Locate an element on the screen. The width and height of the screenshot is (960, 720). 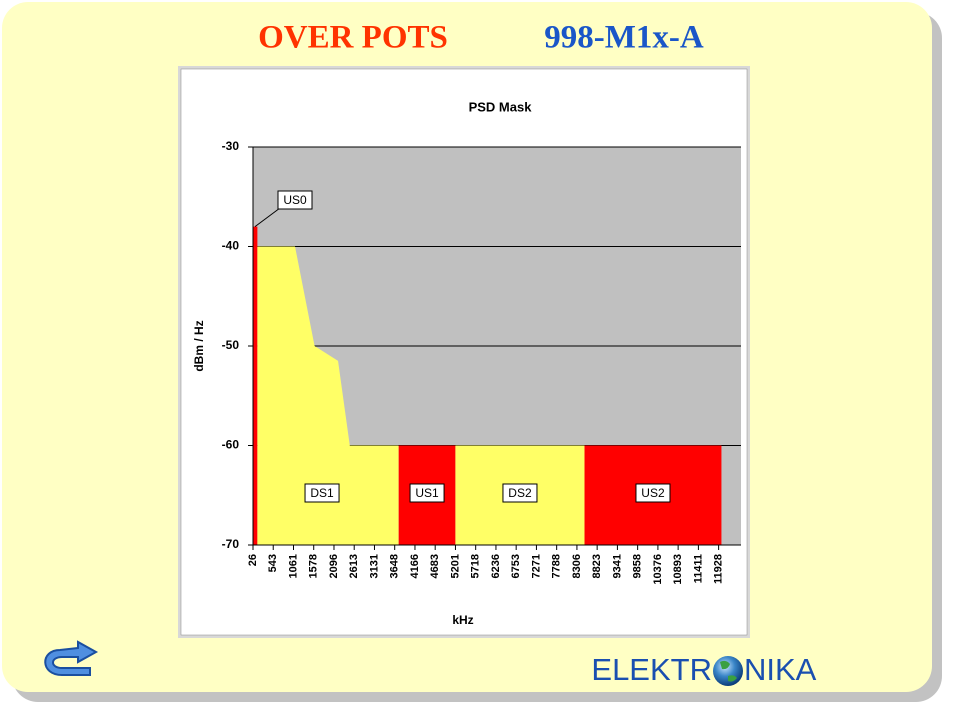
x-axis-label: kHz is located at coordinates (462, 620).